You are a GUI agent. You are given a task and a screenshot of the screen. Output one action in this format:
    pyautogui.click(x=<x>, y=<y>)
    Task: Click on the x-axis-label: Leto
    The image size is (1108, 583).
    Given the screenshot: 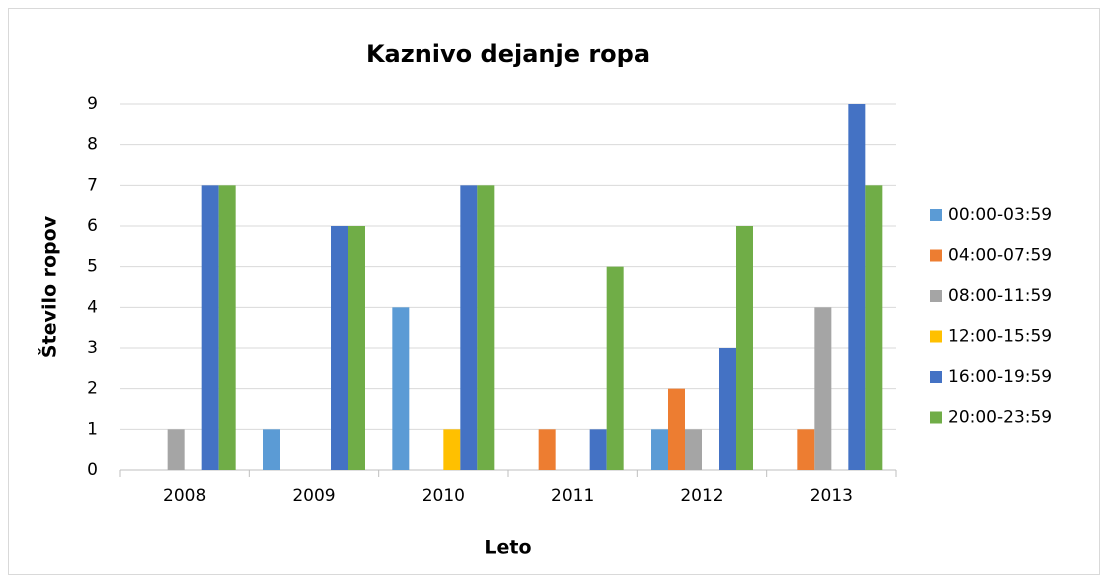 What is the action you would take?
    pyautogui.click(x=507, y=548)
    